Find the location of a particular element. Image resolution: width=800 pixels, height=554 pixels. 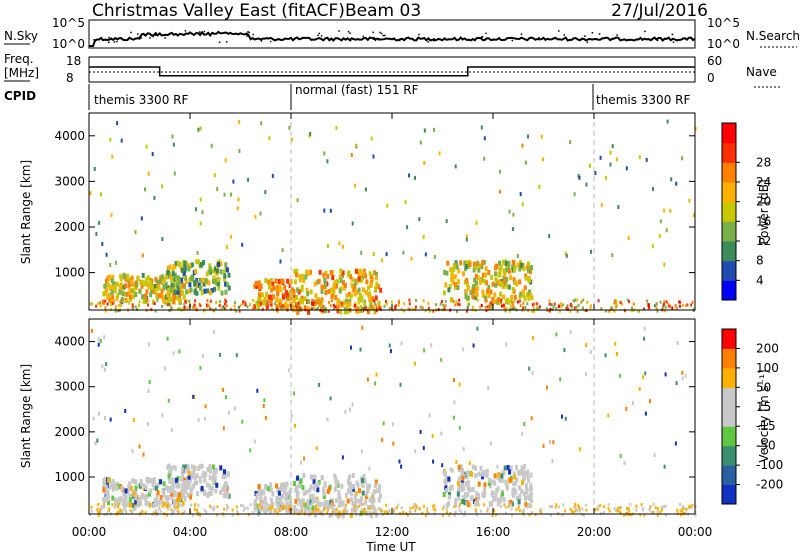

noise-right-tick-bottom: 10^0 is located at coordinates (723, 44).